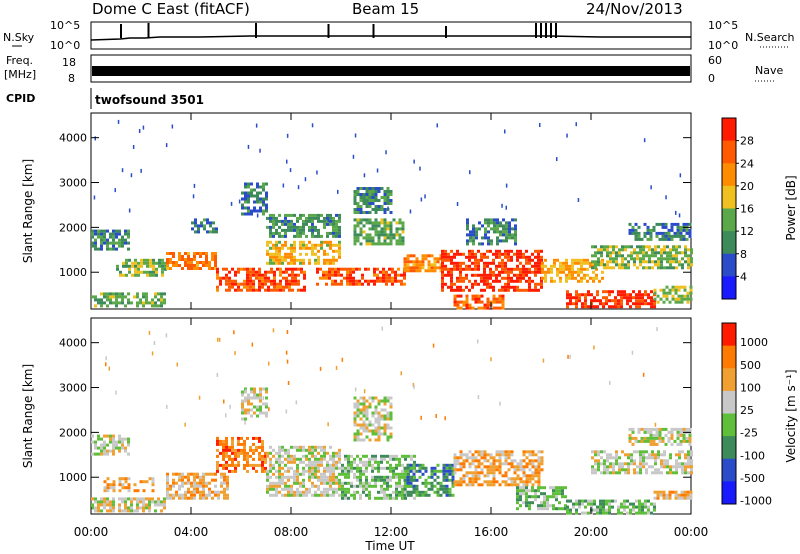 The width and height of the screenshot is (800, 554). I want to click on x-tick-label: 08:00, so click(291, 532).